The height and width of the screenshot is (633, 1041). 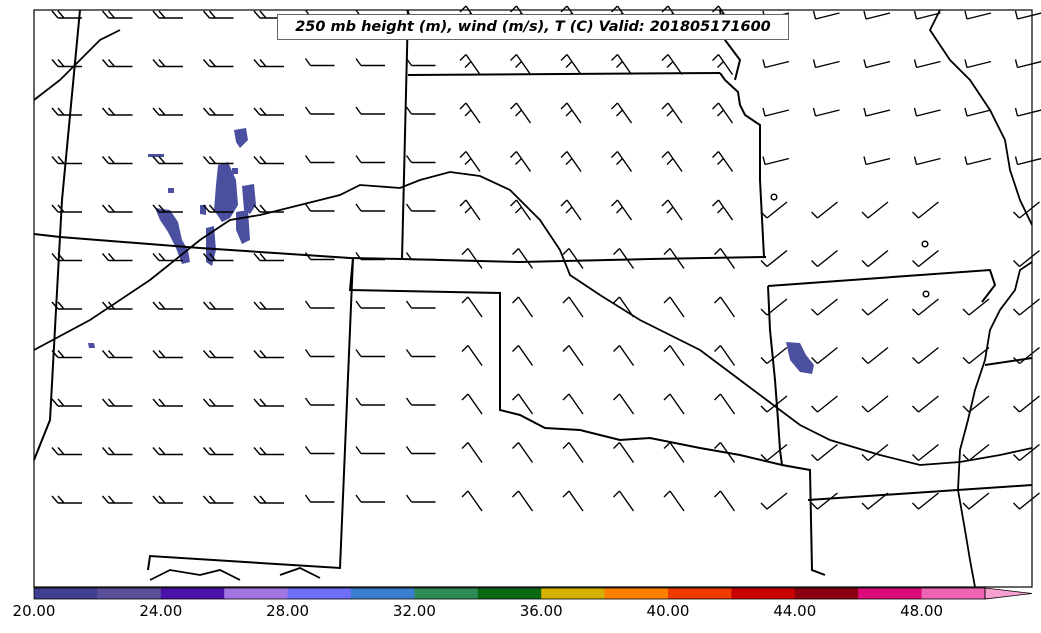 I want to click on colorbar-outline, so click(x=509, y=593).